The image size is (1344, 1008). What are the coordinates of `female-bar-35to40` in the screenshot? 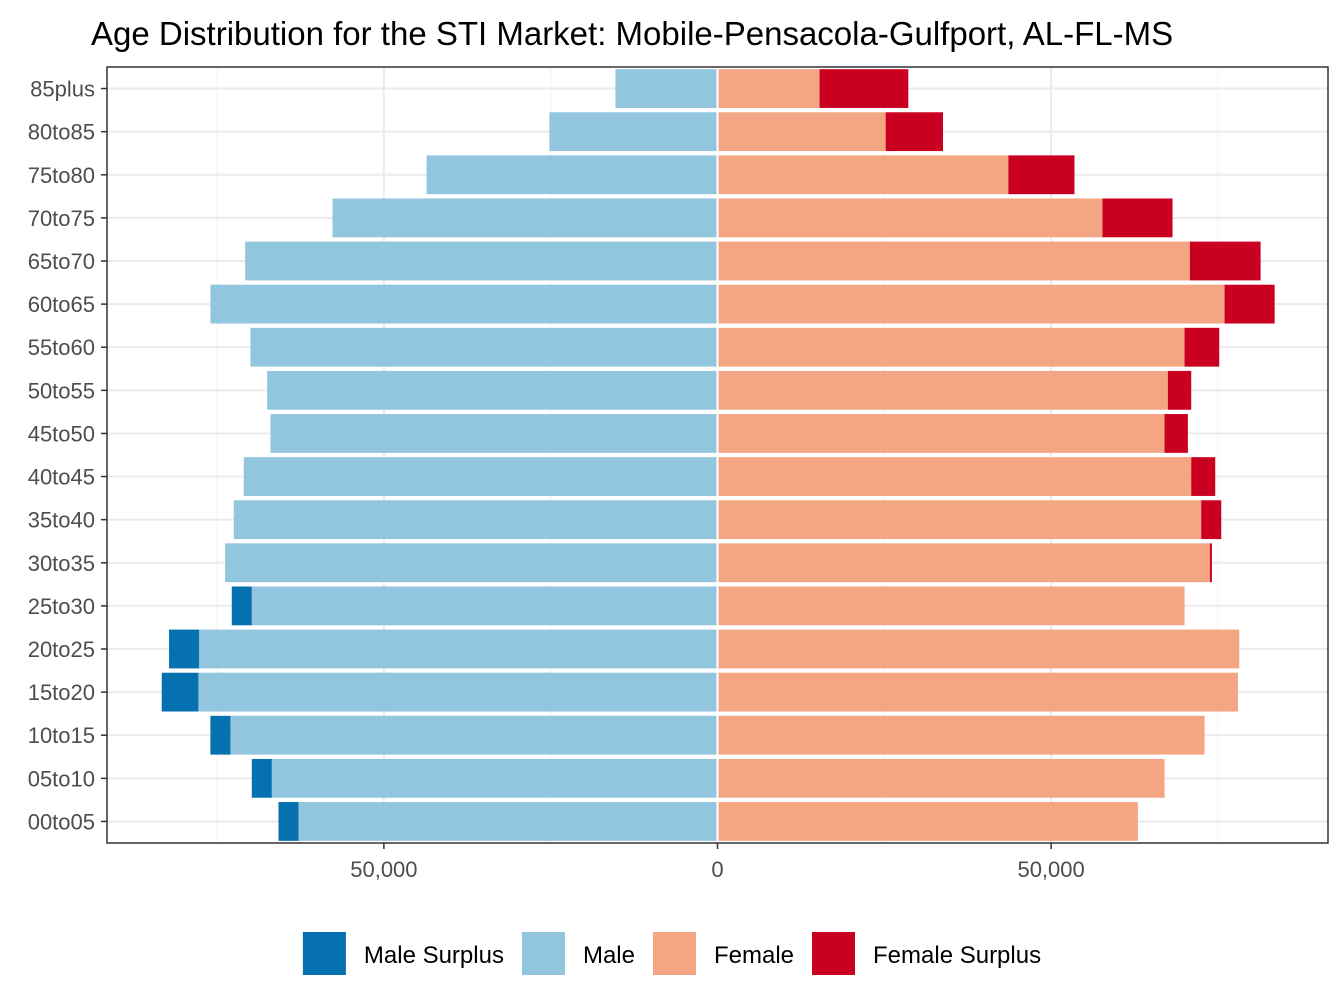 It's located at (959, 520).